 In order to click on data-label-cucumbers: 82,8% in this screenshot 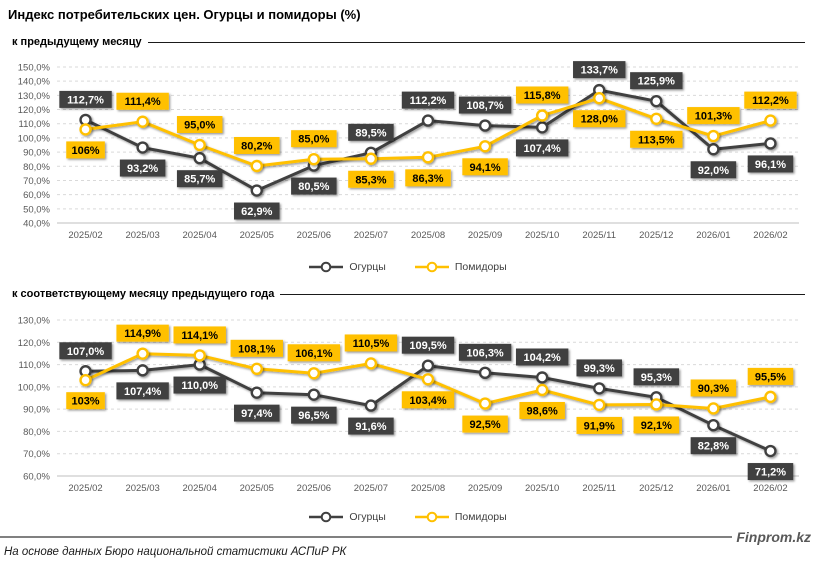, I will do `click(713, 447)`.